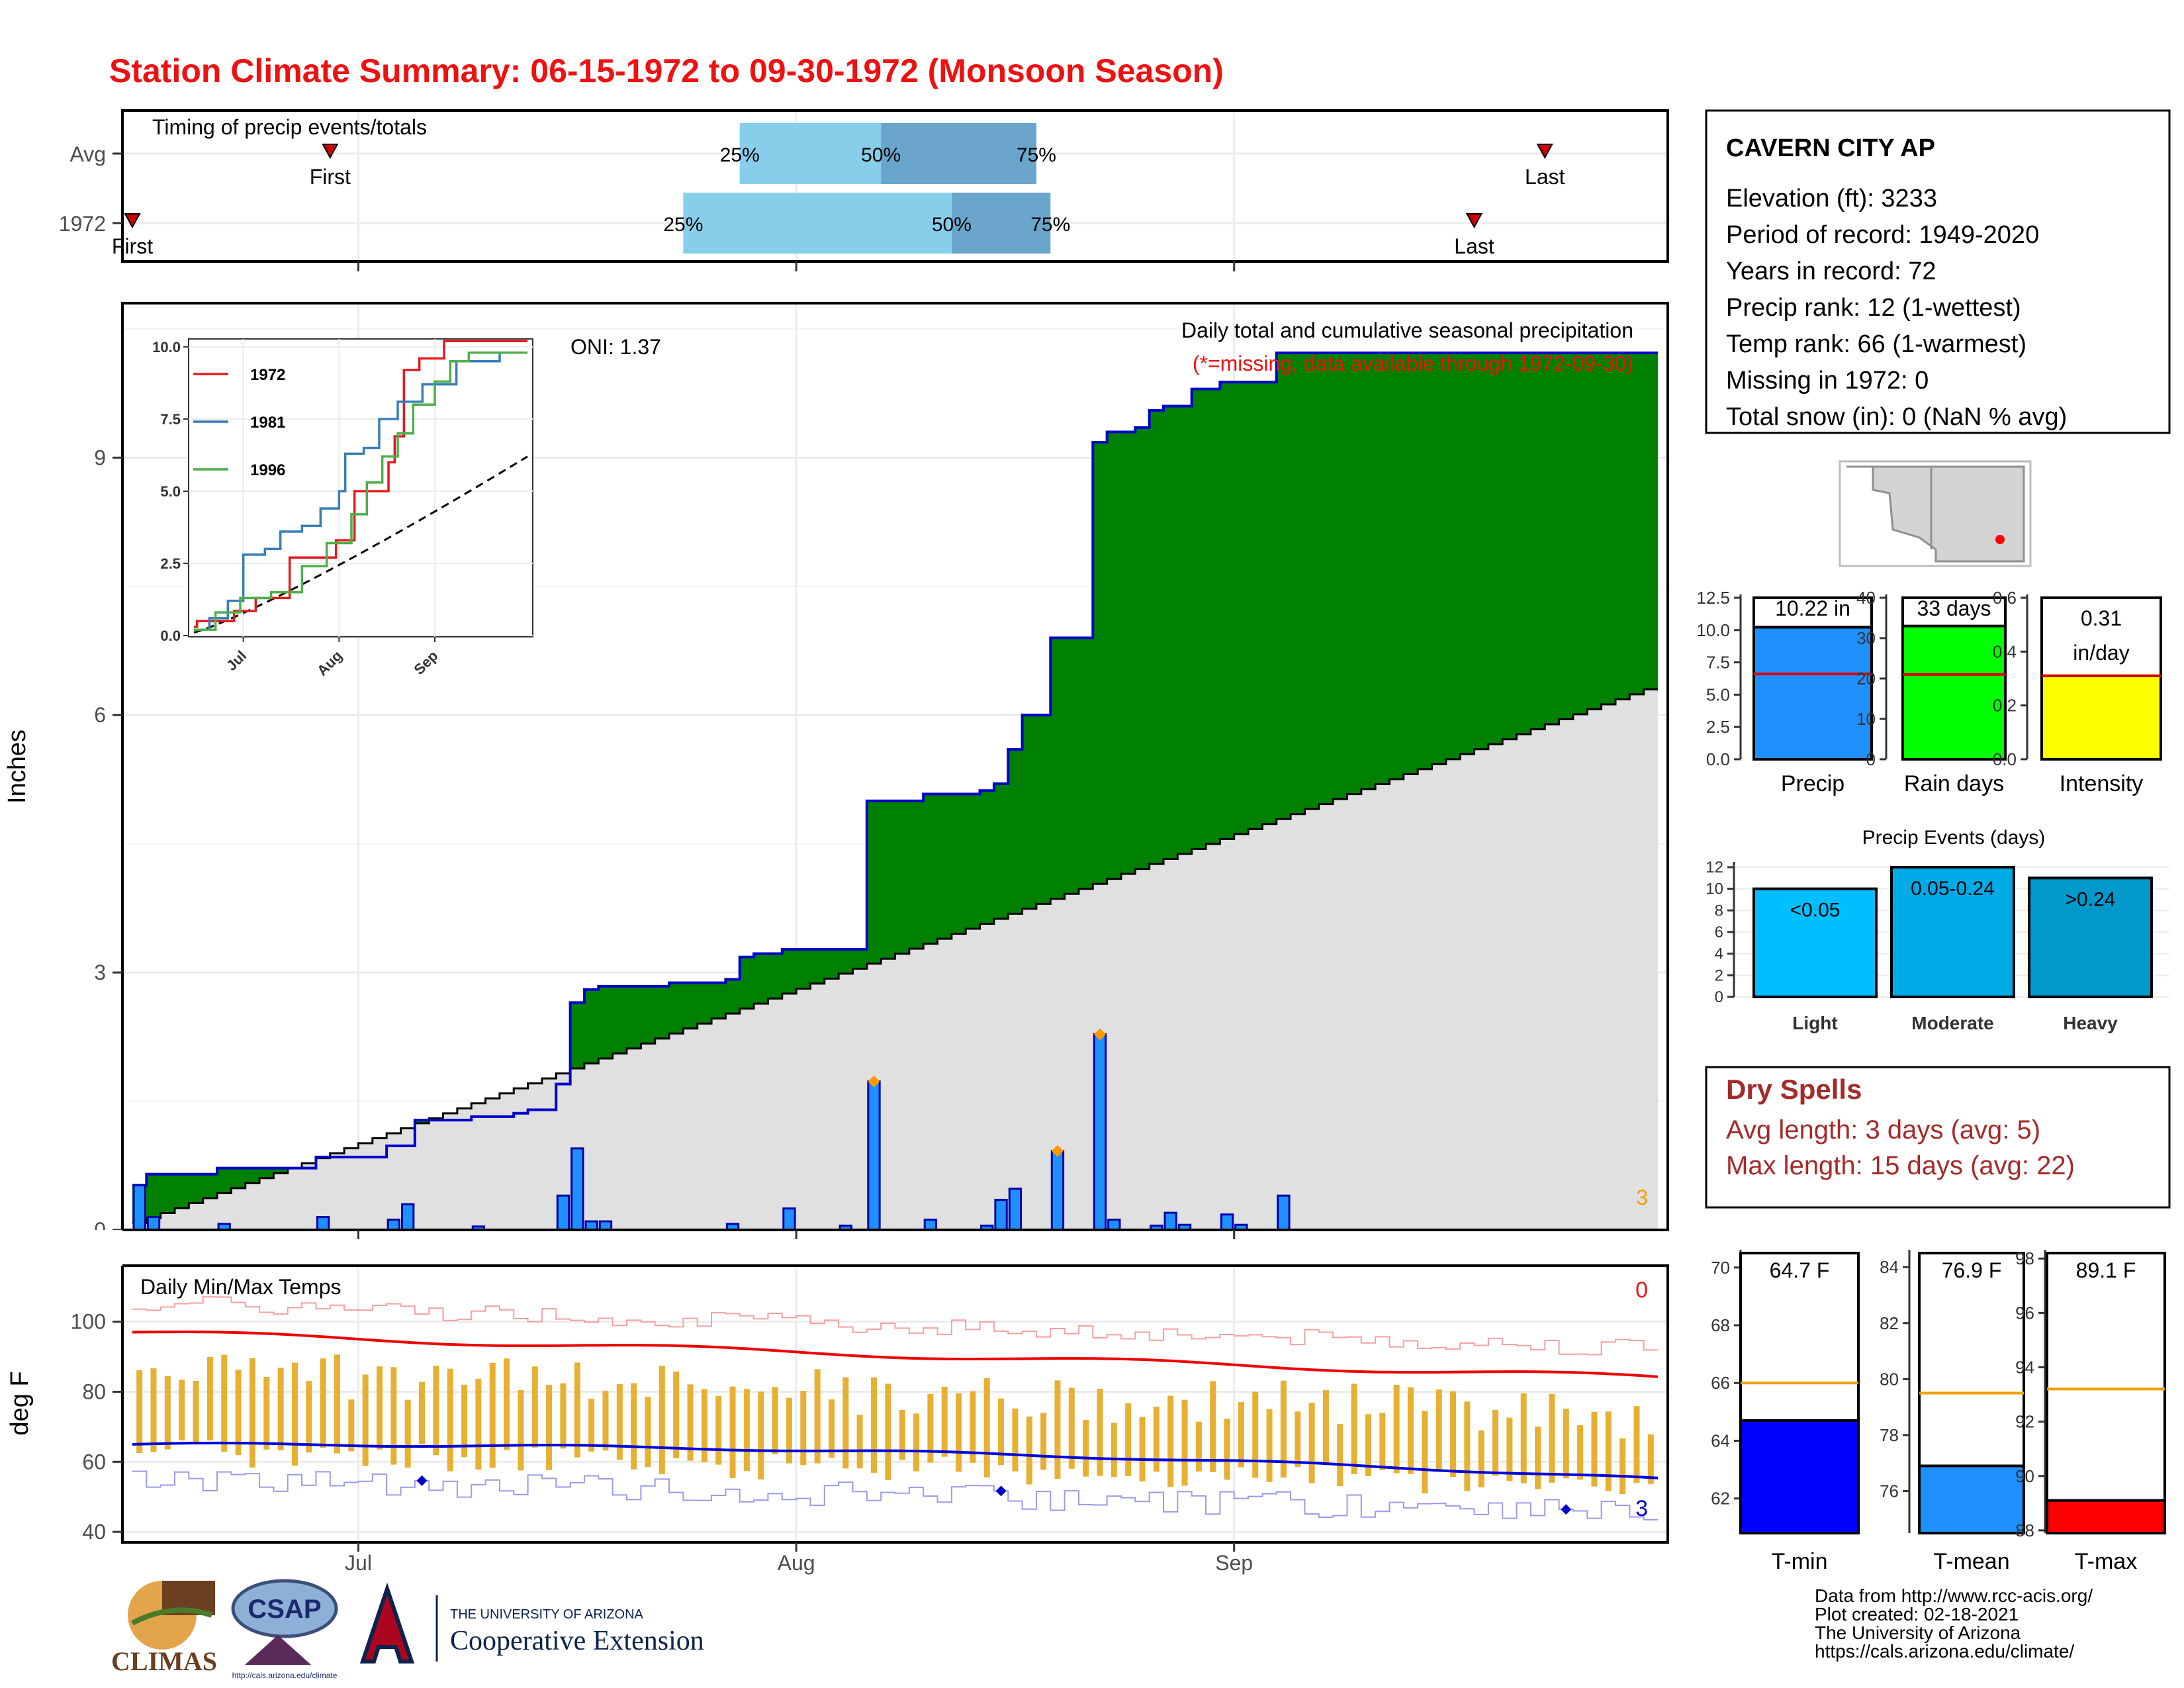 The height and width of the screenshot is (1688, 2184). What do you see at coordinates (1812, 608) in the screenshot?
I see `summary-bar-label: 10.22 in` at bounding box center [1812, 608].